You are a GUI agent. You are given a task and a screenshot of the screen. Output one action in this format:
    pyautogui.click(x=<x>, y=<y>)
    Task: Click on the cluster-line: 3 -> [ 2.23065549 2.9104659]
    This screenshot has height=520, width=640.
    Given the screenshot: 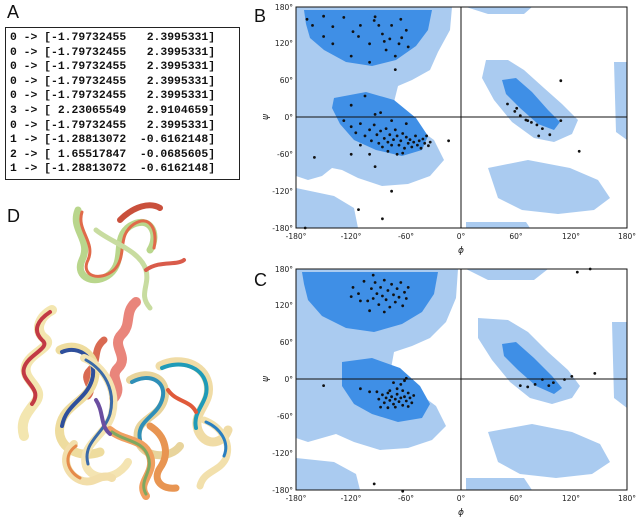 What is the action you would take?
    pyautogui.click(x=113, y=110)
    